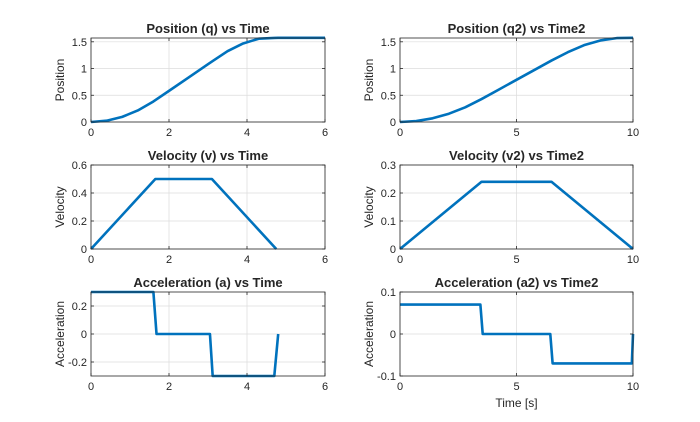 The image size is (700, 422). What do you see at coordinates (207, 282) in the screenshot?
I see `chart-title: Acceleration (a) vs Time` at bounding box center [207, 282].